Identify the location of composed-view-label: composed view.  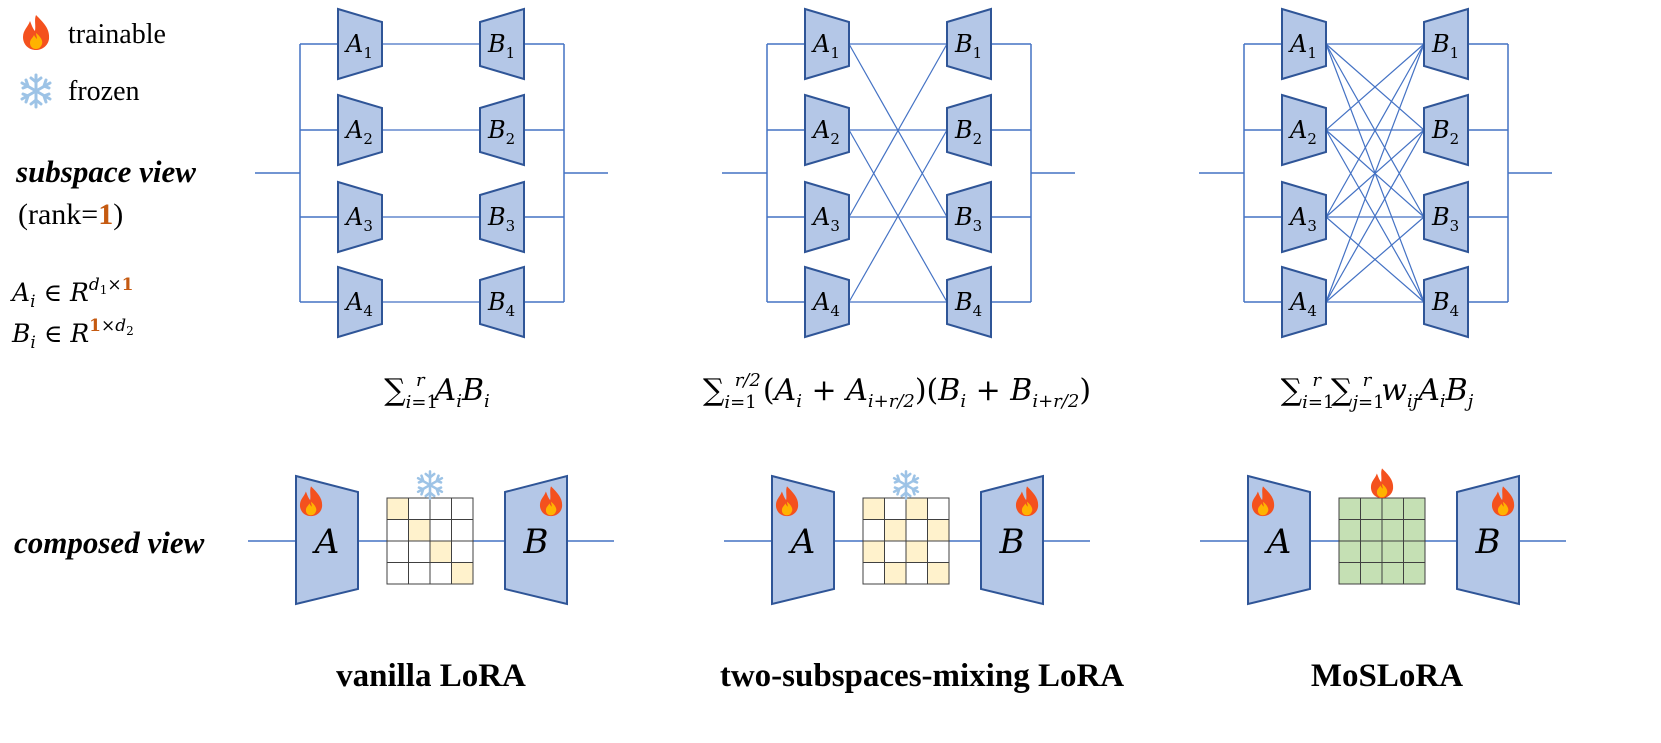
(109, 542).